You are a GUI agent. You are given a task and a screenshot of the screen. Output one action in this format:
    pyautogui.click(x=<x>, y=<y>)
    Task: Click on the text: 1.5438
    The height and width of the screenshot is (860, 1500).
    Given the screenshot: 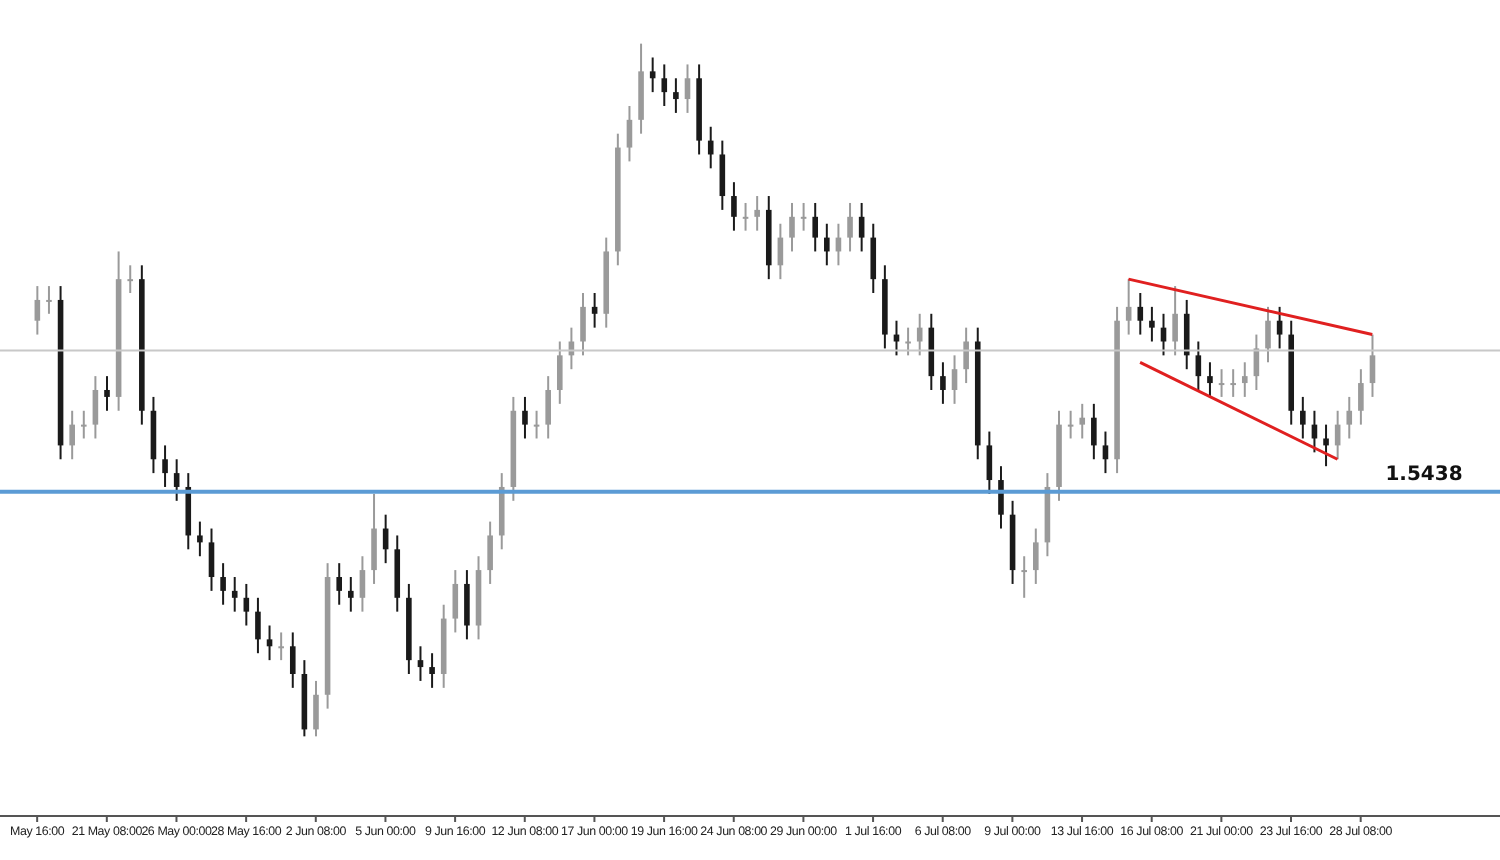 What is the action you would take?
    pyautogui.click(x=1424, y=474)
    